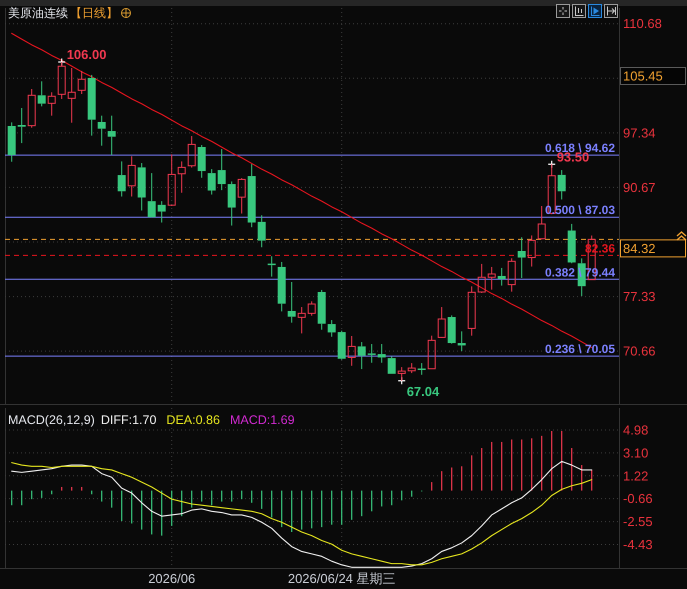 This screenshot has height=589, width=687. I want to click on subtitle: 【日线】, so click(94, 13).